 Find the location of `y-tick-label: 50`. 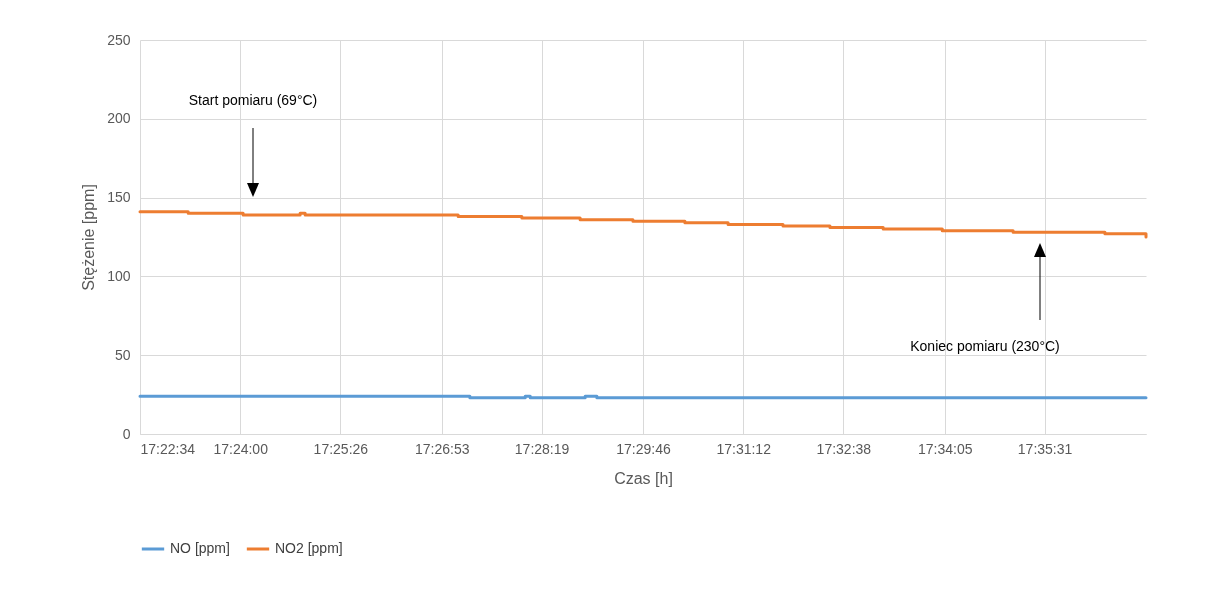

y-tick-label: 50 is located at coordinates (122, 354).